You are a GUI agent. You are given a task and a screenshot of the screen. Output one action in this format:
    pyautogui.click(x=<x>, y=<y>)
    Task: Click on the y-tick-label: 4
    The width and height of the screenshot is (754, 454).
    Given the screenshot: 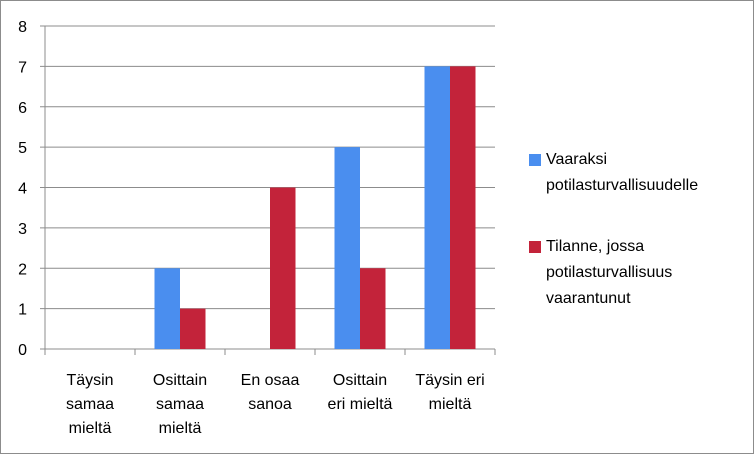 What is the action you would take?
    pyautogui.click(x=22, y=189)
    